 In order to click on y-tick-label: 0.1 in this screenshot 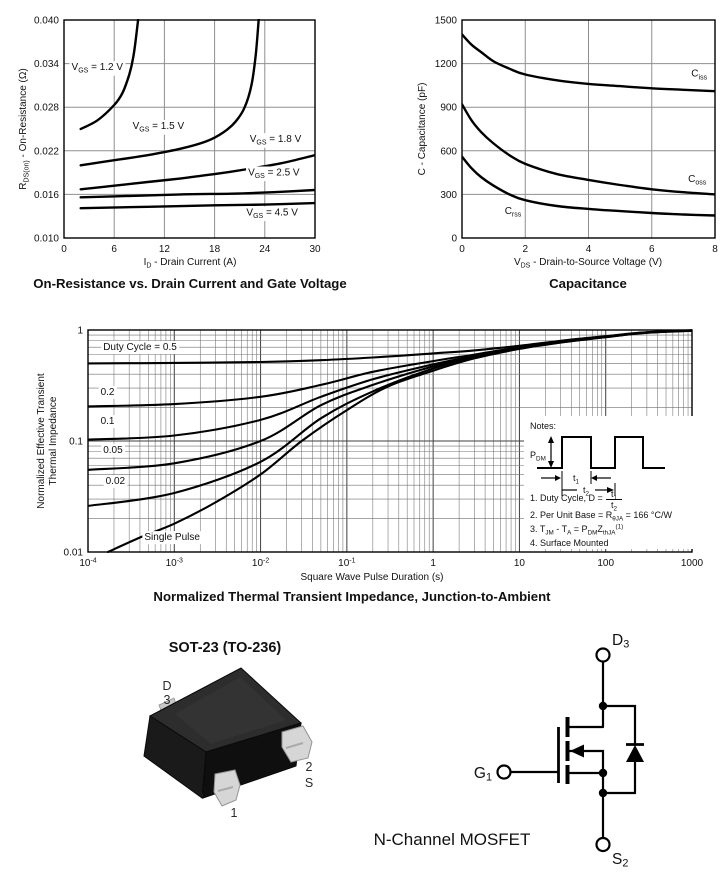, I will do `click(76, 442)`.